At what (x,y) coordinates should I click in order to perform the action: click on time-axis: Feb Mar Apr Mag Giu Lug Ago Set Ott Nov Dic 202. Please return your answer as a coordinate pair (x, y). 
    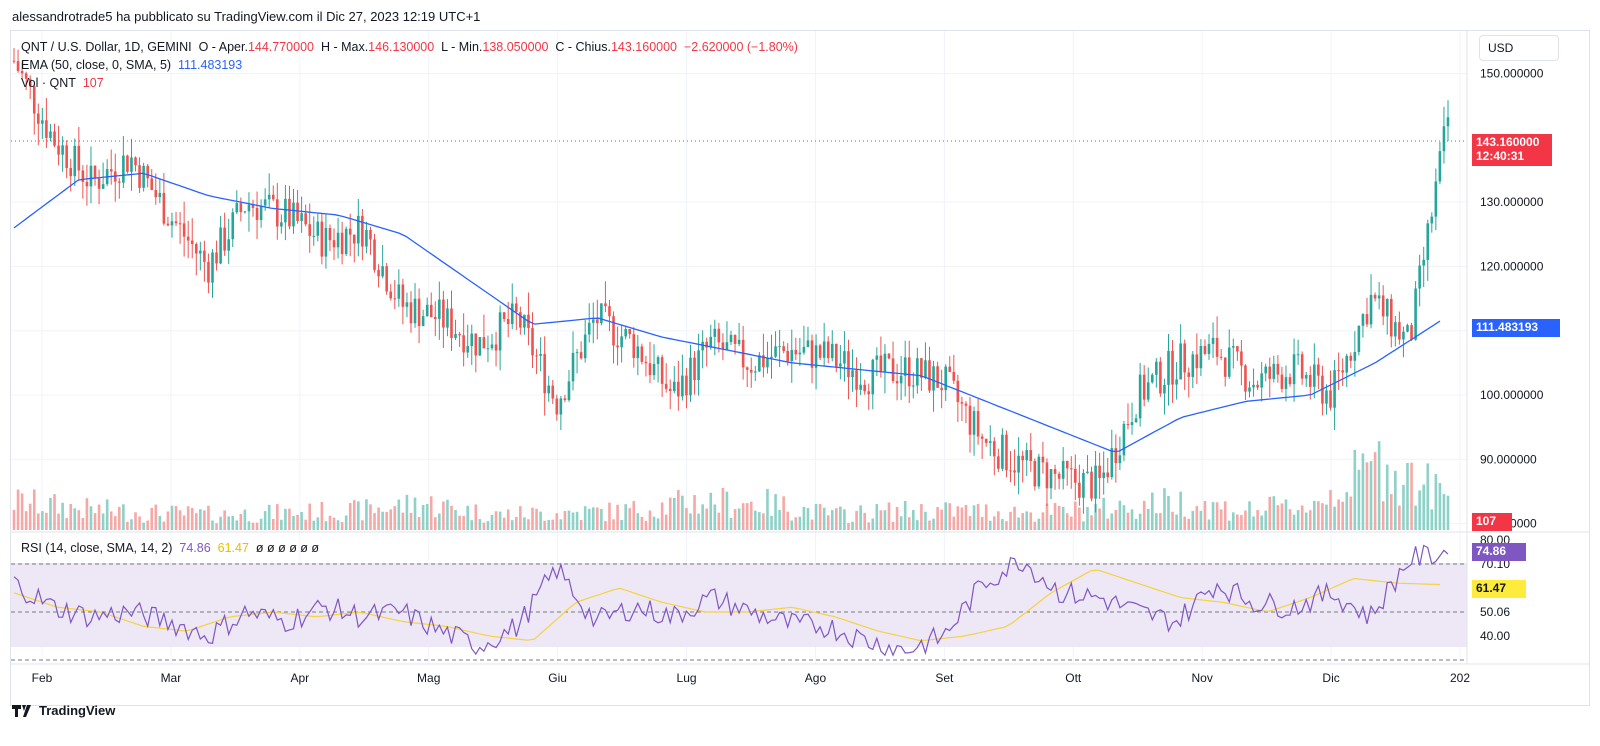
    Looking at the image, I should click on (751, 678).